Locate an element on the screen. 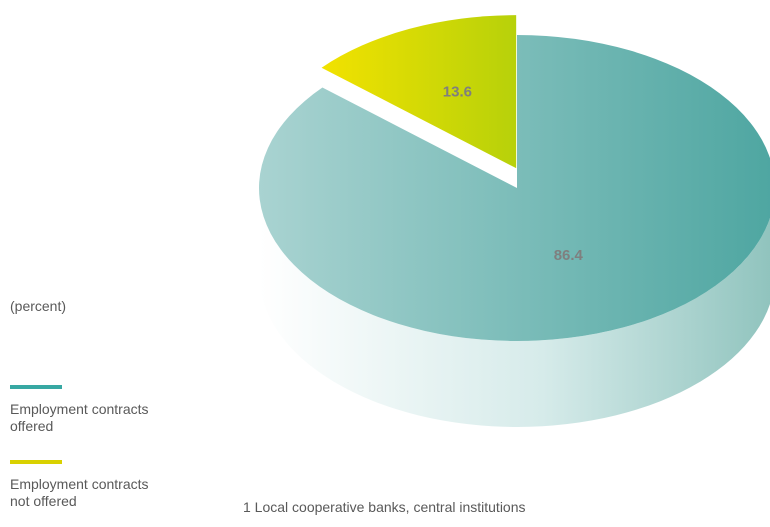 Image resolution: width=770 pixels, height=527 pixels. unit-label: (percent) is located at coordinates (38, 306).